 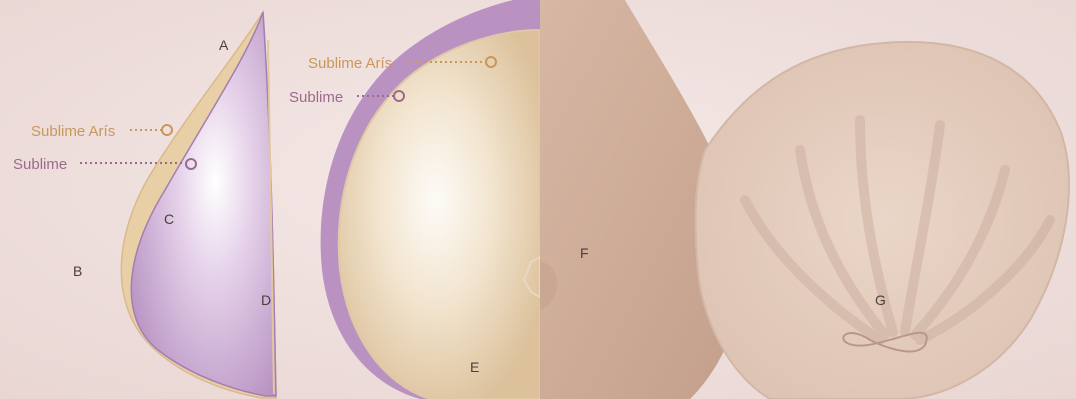 I want to click on label-e: E, so click(x=474, y=367).